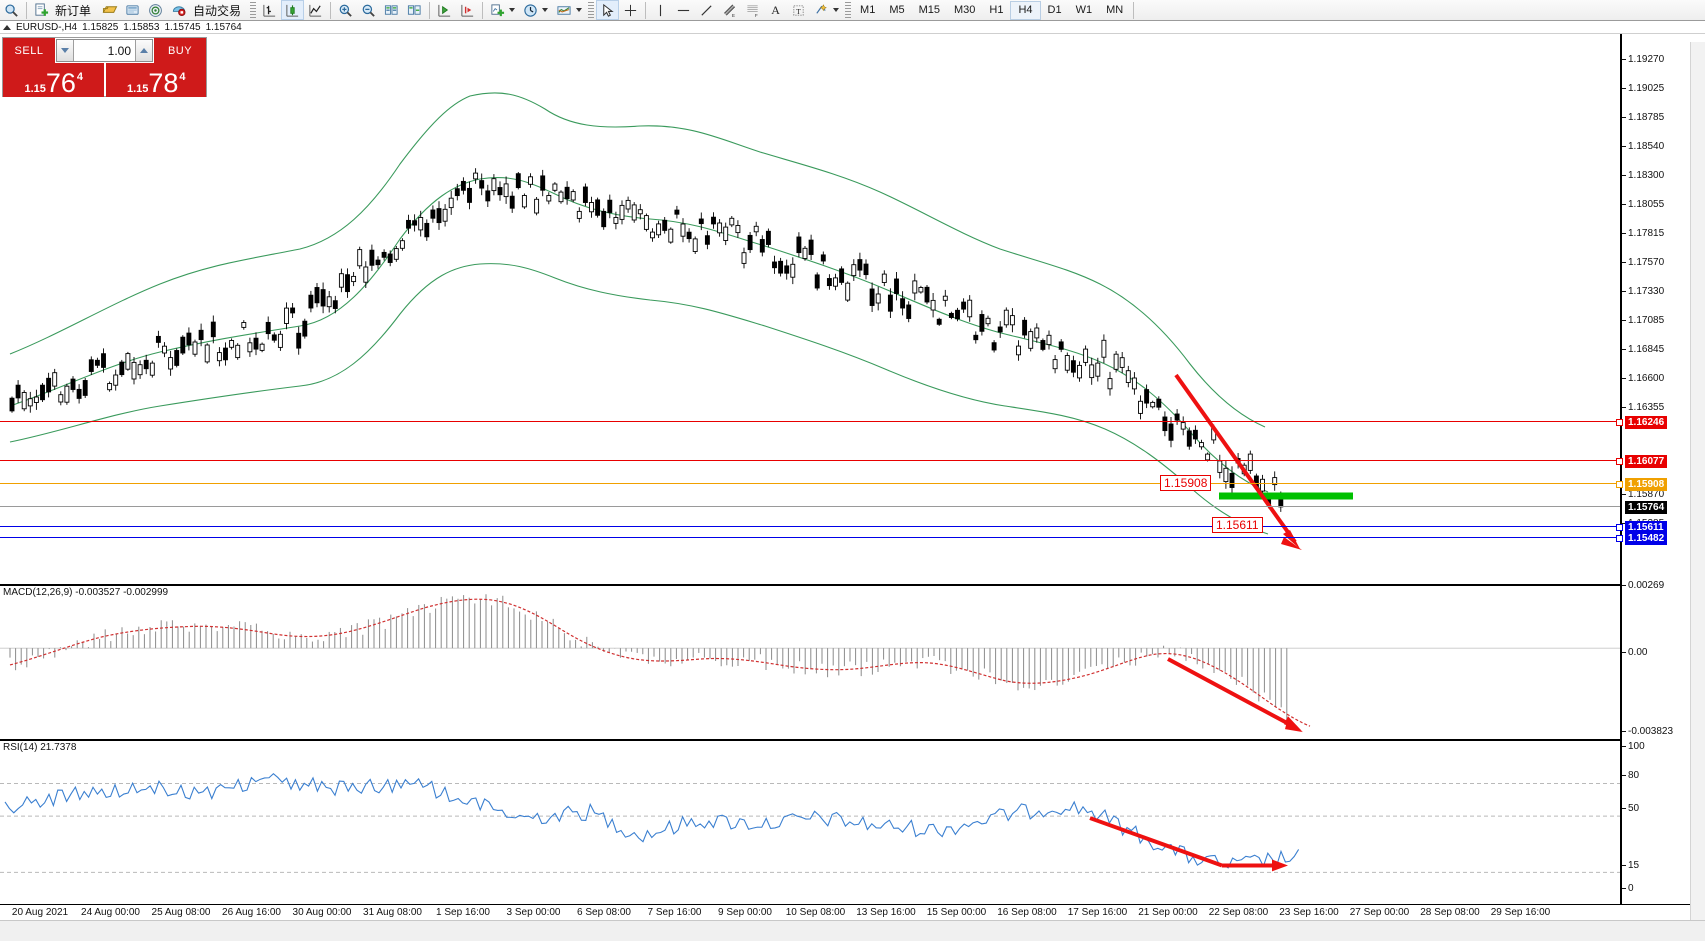 The width and height of the screenshot is (1705, 941). What do you see at coordinates (512, 10) in the screenshot?
I see `chevron-down-icon` at bounding box center [512, 10].